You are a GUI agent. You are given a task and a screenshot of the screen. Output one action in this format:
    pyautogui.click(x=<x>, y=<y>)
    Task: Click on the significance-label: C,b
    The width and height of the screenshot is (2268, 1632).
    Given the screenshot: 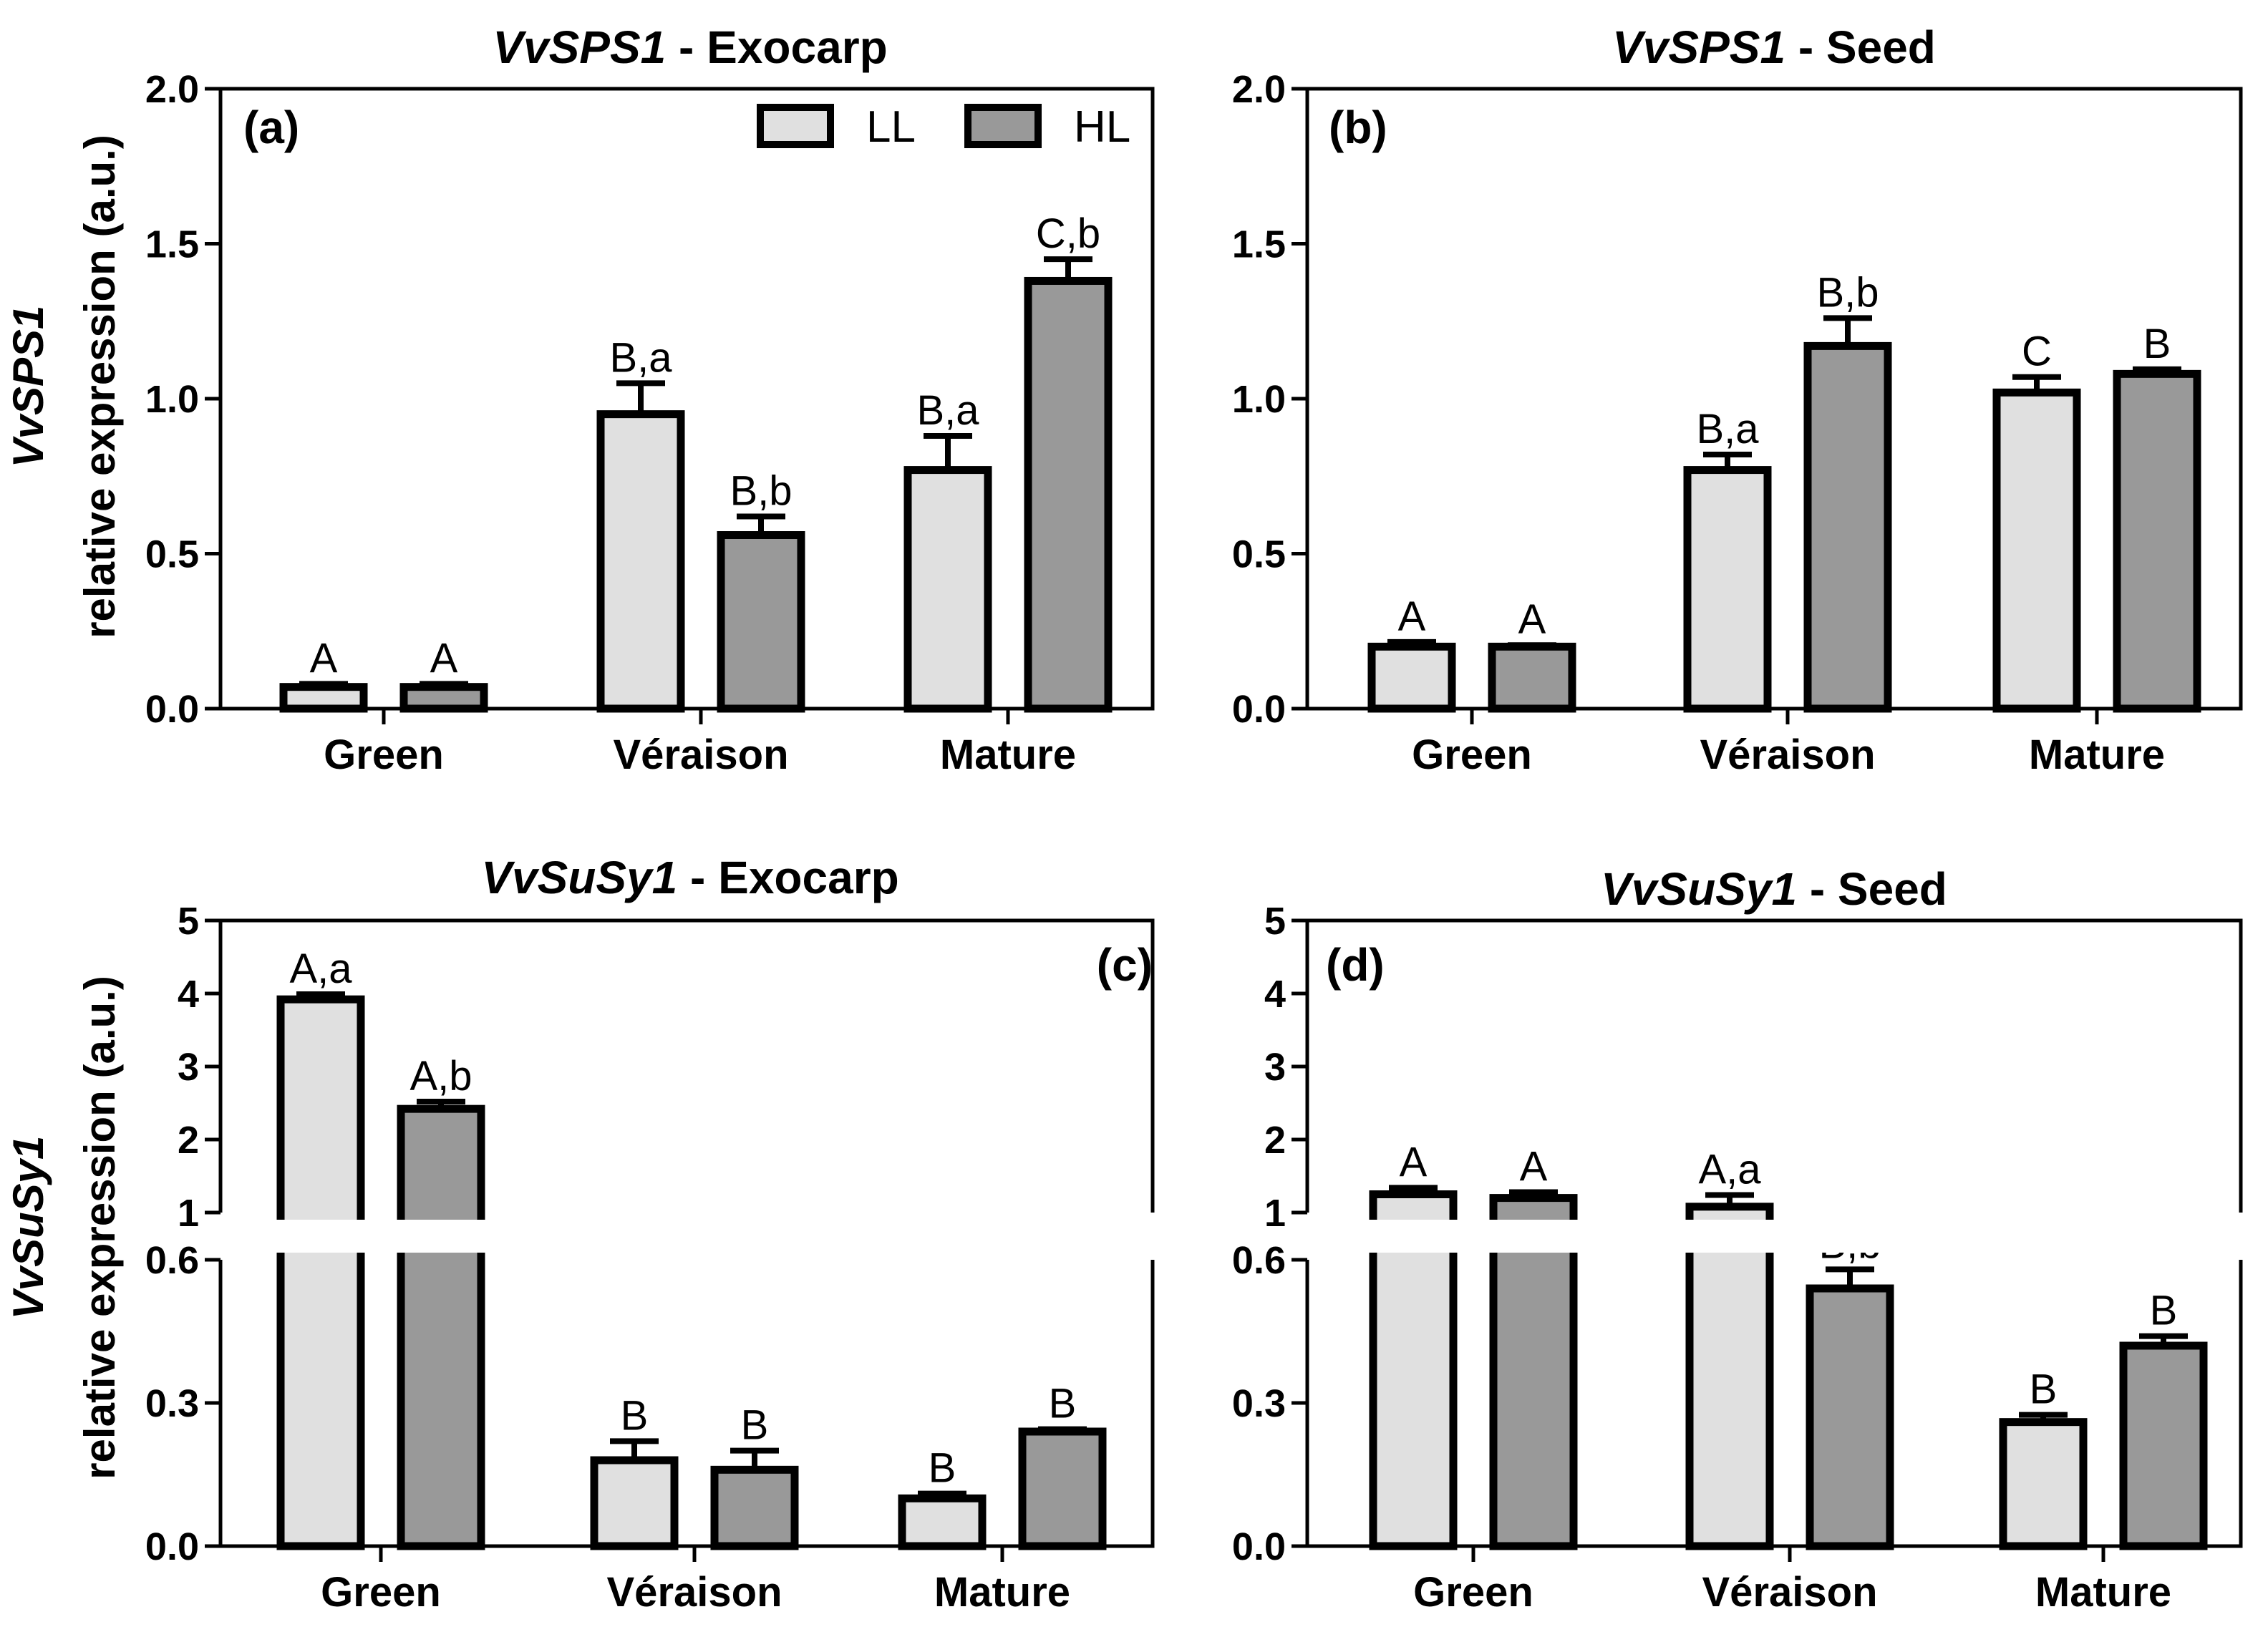 What is the action you would take?
    pyautogui.click(x=1068, y=233)
    